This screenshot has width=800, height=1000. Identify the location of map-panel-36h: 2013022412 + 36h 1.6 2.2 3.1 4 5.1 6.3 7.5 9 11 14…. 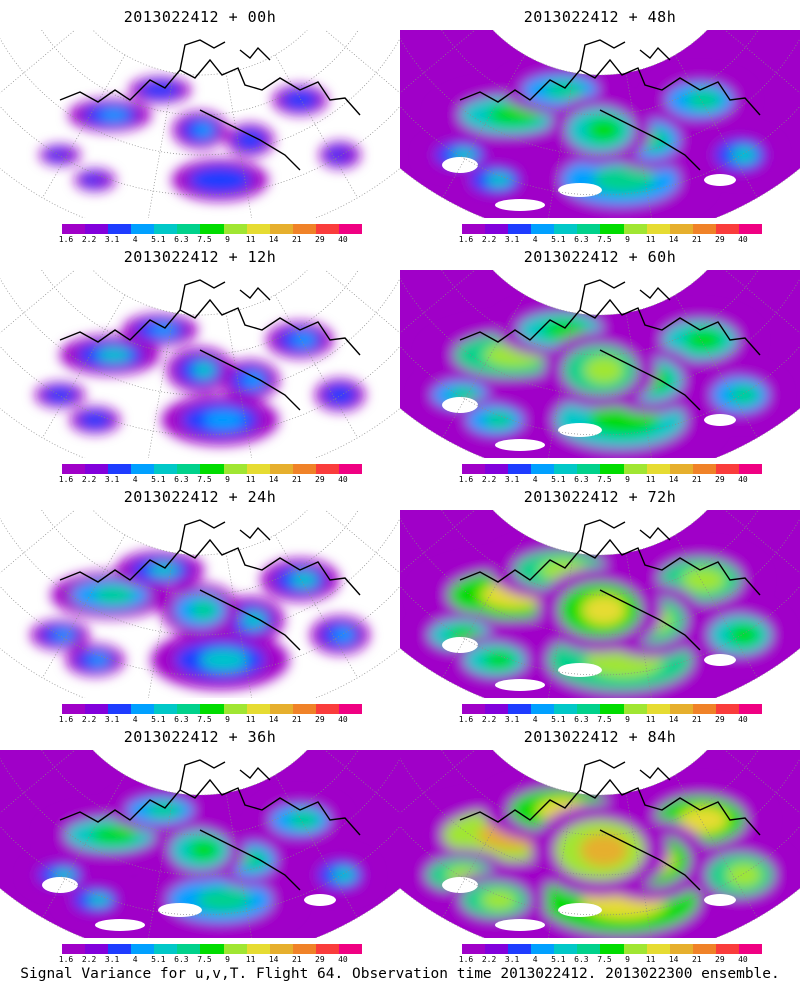
(200, 842).